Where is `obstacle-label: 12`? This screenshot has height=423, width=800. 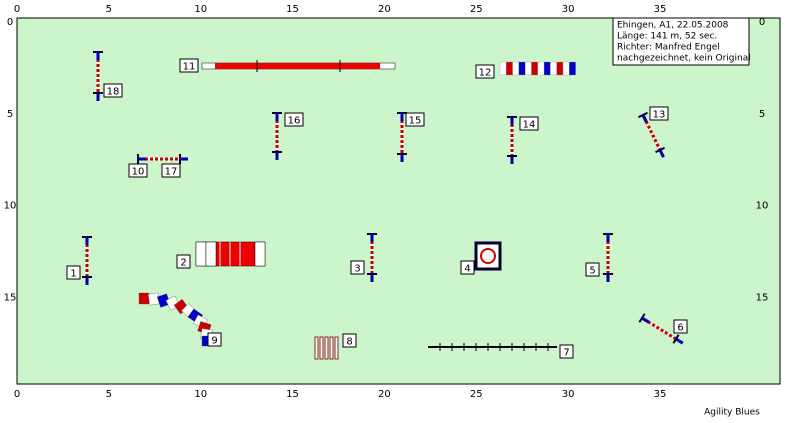
obstacle-label: 12 is located at coordinates (485, 73).